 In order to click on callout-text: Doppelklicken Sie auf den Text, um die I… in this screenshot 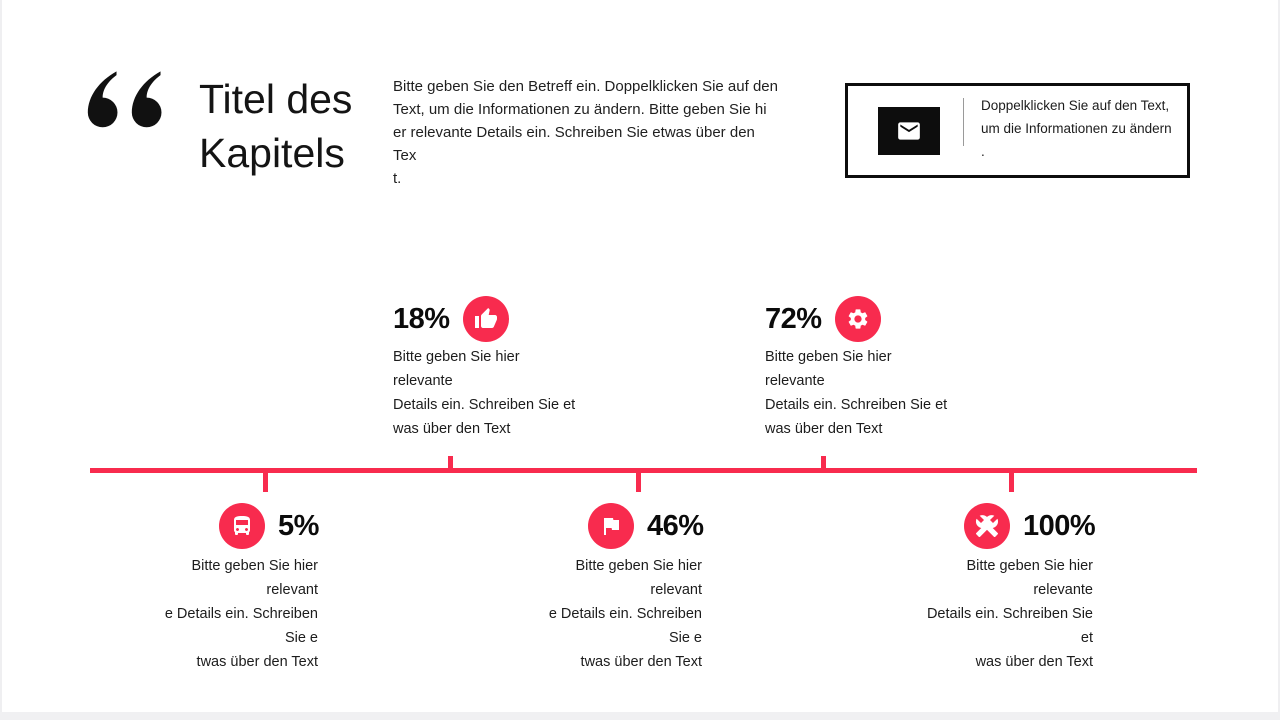, I will do `click(1076, 128)`.